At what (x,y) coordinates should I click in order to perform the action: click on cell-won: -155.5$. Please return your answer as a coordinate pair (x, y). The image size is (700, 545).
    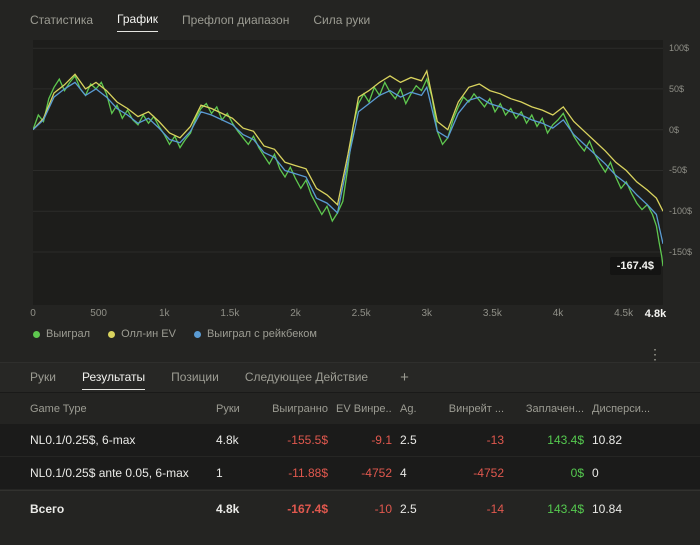
    Looking at the image, I should click on (307, 440).